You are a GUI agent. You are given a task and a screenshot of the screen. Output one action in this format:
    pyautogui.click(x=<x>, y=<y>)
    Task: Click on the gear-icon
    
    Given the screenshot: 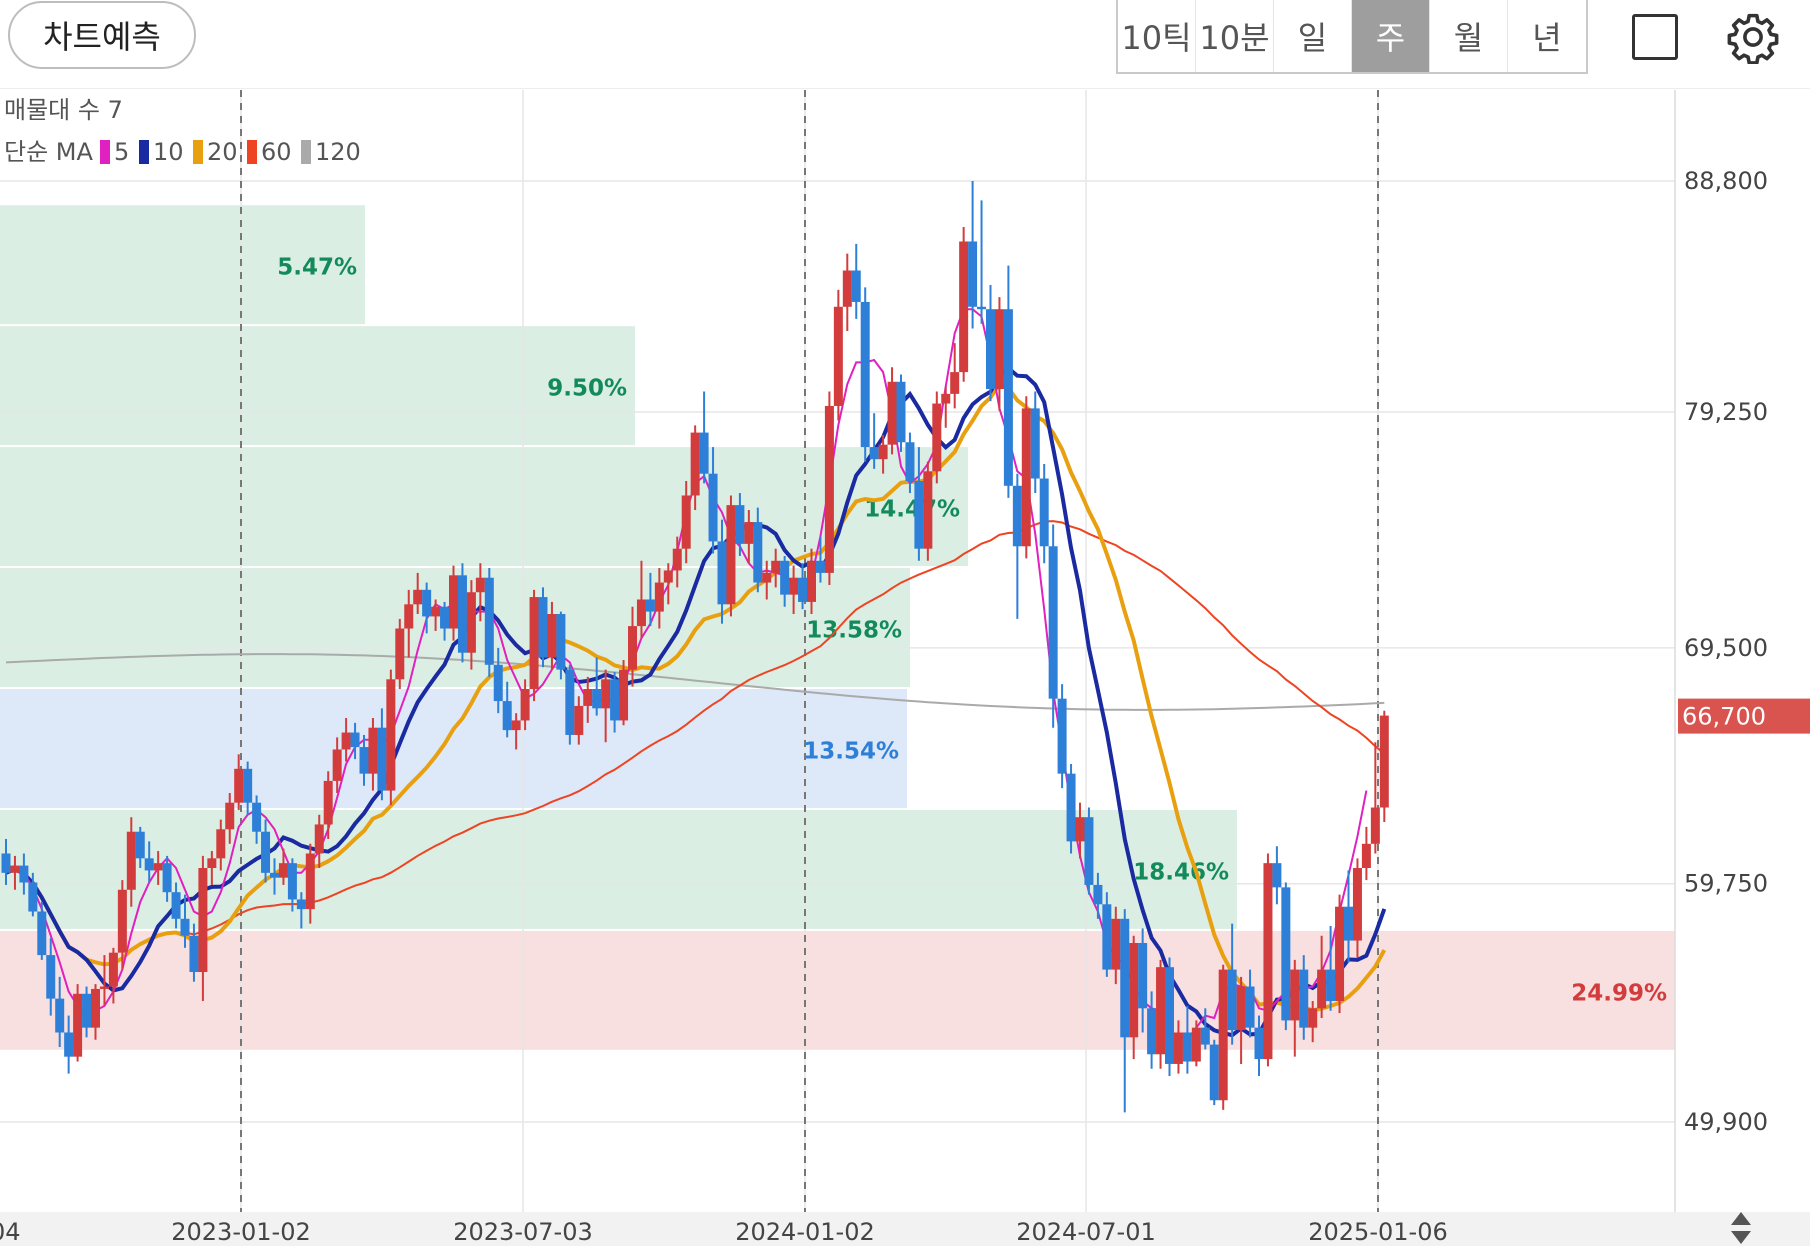 What is the action you would take?
    pyautogui.click(x=1753, y=37)
    